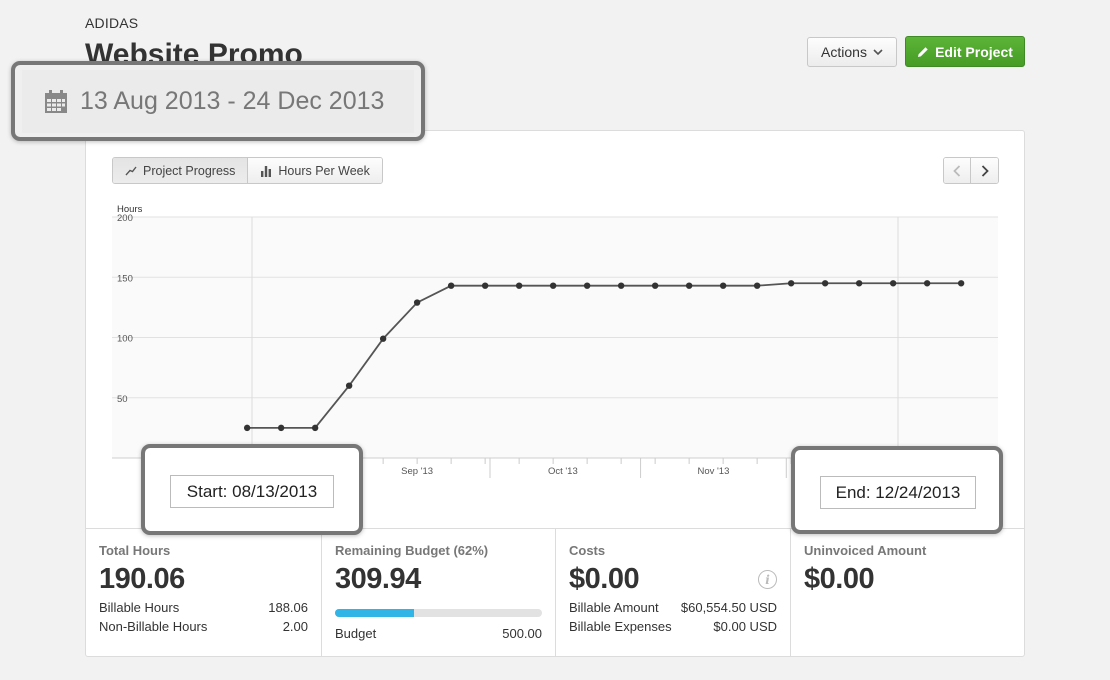  Describe the element at coordinates (563, 471) in the screenshot. I see `x-tick-label: Oct '13` at that location.